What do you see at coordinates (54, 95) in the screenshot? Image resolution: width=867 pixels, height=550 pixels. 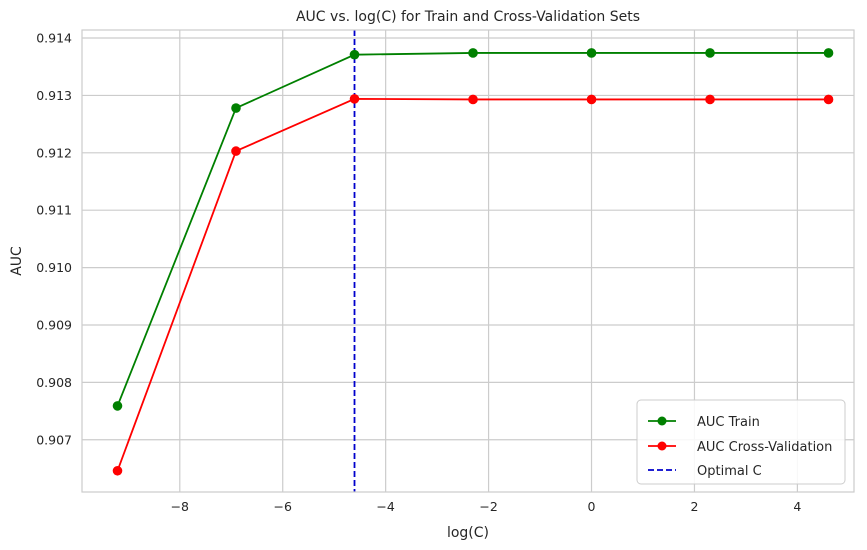 I see `y-tick-label: 0.913` at bounding box center [54, 95].